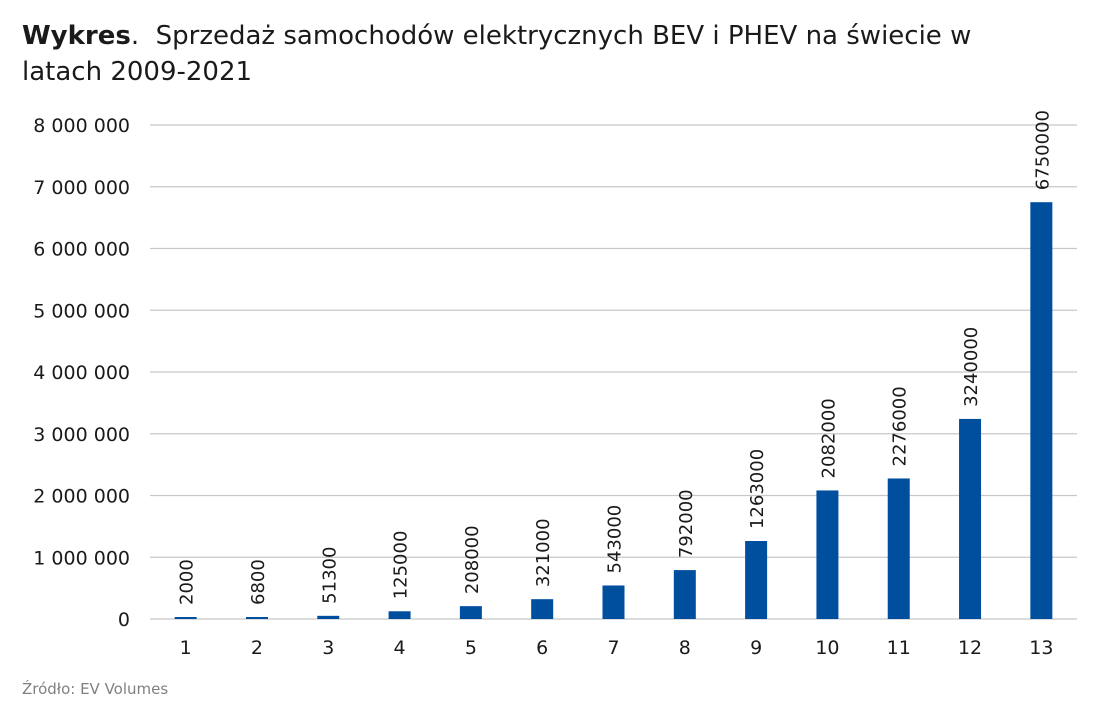 This screenshot has height=728, width=1102. I want to click on y-tick-label: 0, so click(124, 620).